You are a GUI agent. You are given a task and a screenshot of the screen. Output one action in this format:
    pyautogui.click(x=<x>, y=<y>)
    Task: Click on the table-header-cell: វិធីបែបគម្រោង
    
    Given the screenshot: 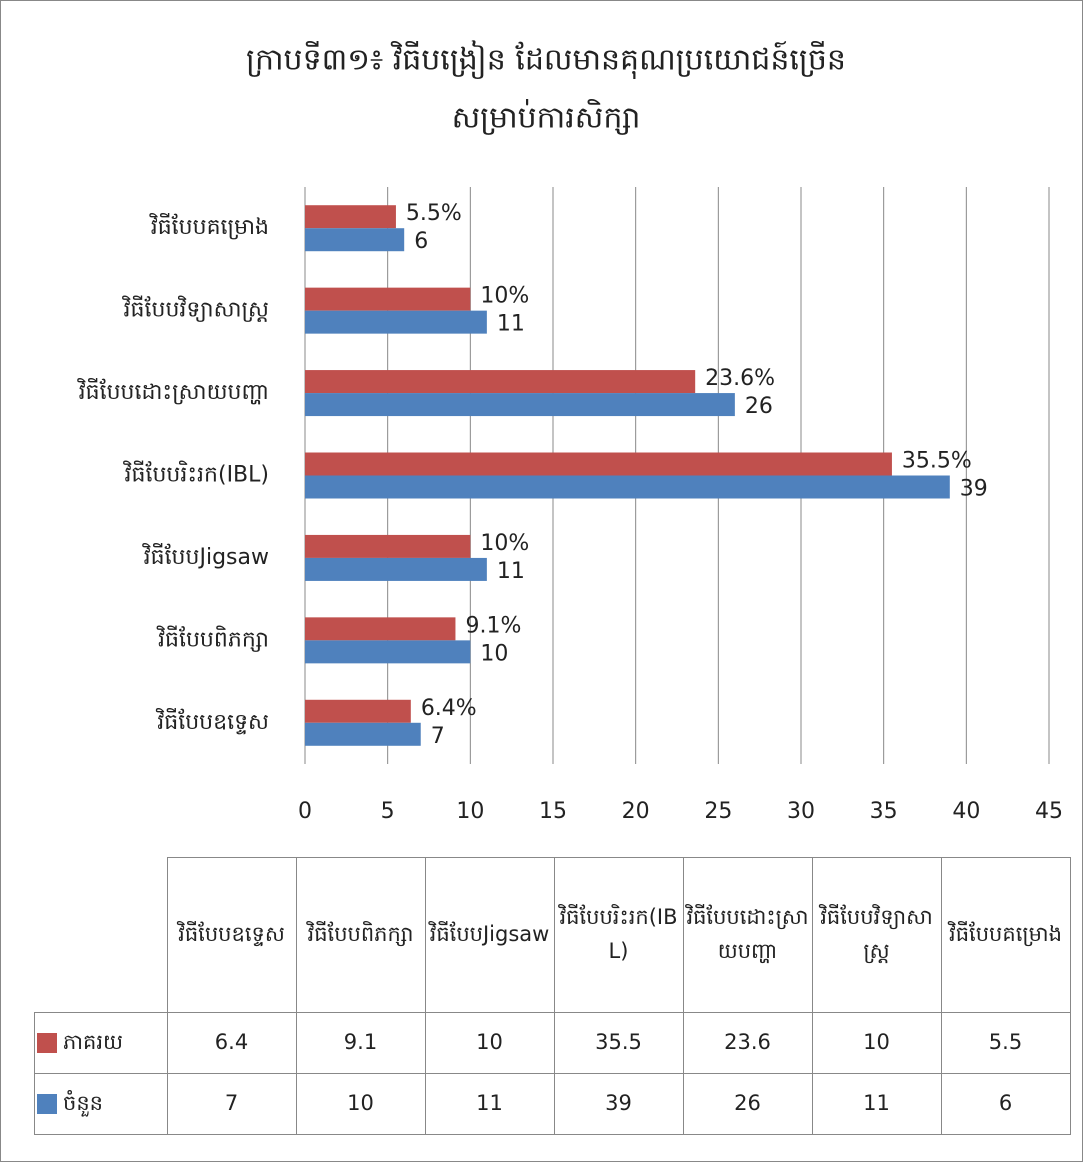 What is the action you would take?
    pyautogui.click(x=1005, y=935)
    